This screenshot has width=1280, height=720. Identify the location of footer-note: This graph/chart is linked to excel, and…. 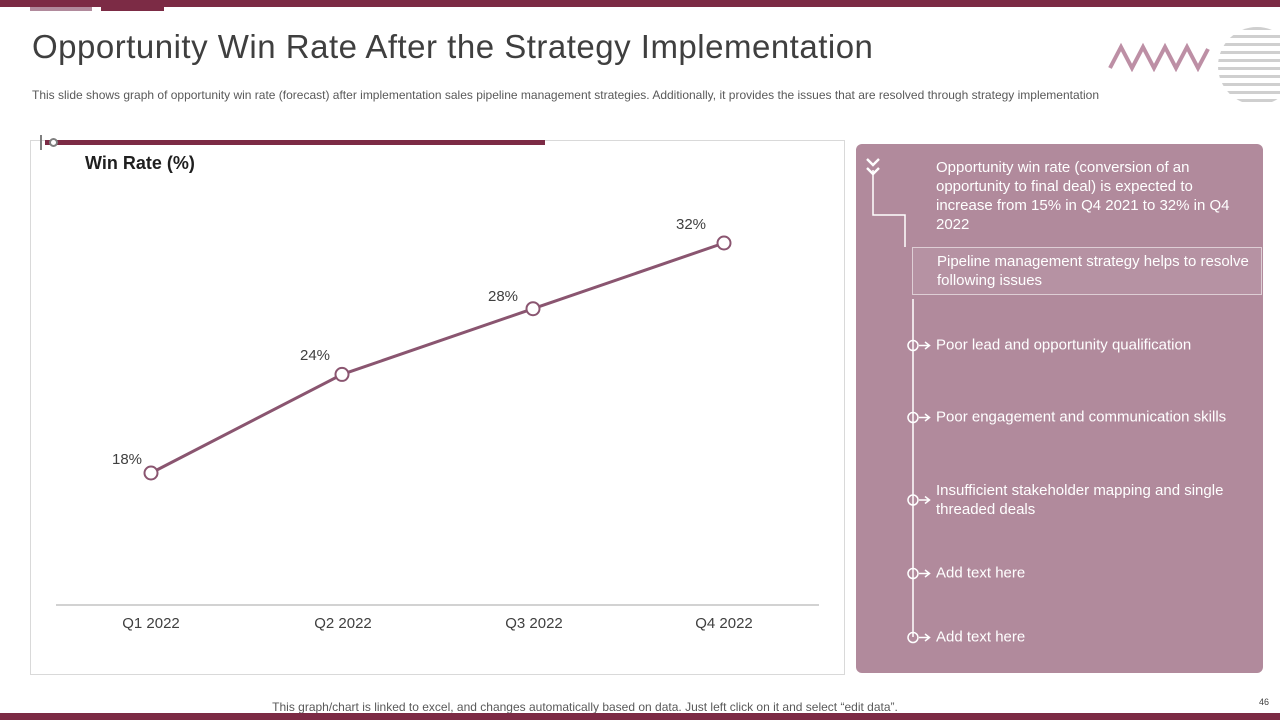
(585, 707).